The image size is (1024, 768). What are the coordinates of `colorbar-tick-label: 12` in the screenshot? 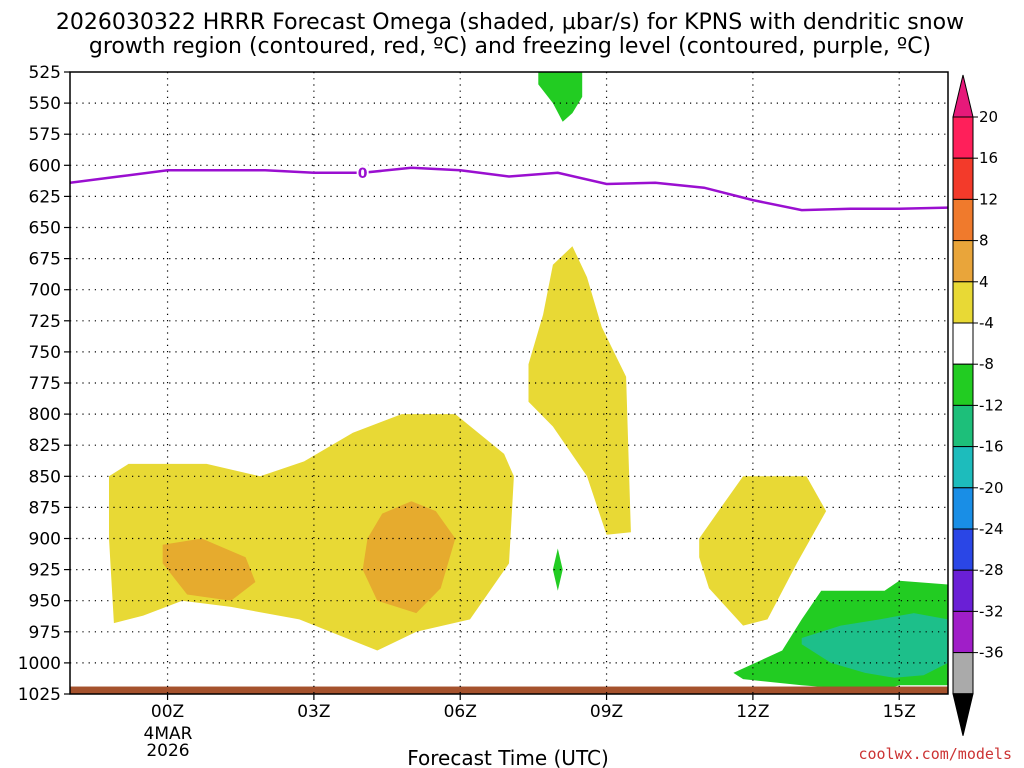 It's located at (988, 199).